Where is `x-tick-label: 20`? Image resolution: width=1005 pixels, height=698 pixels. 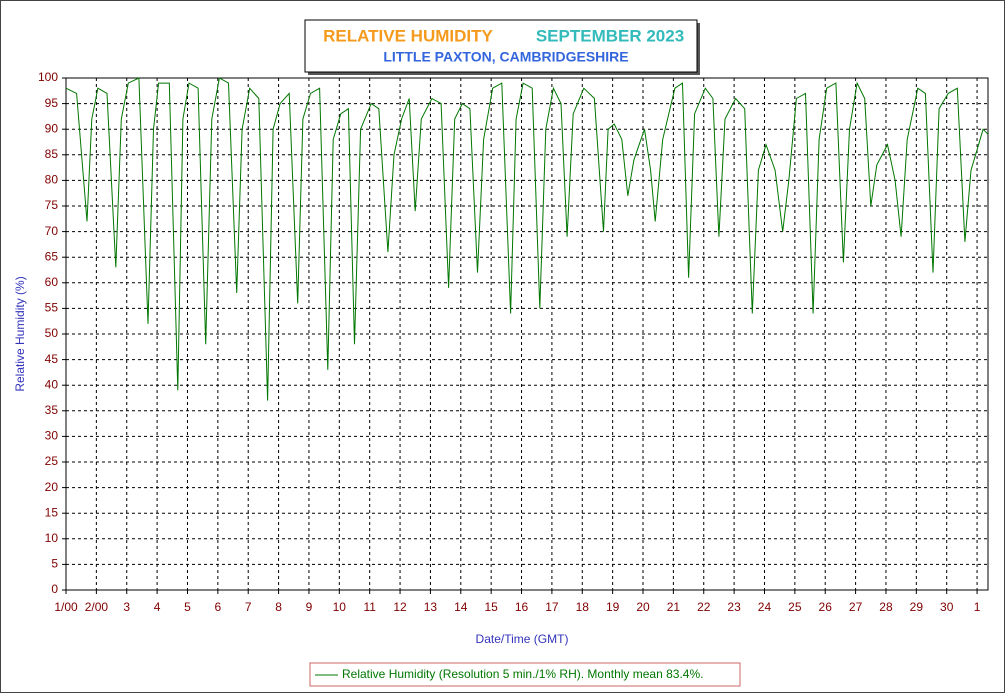 x-tick-label: 20 is located at coordinates (643, 607).